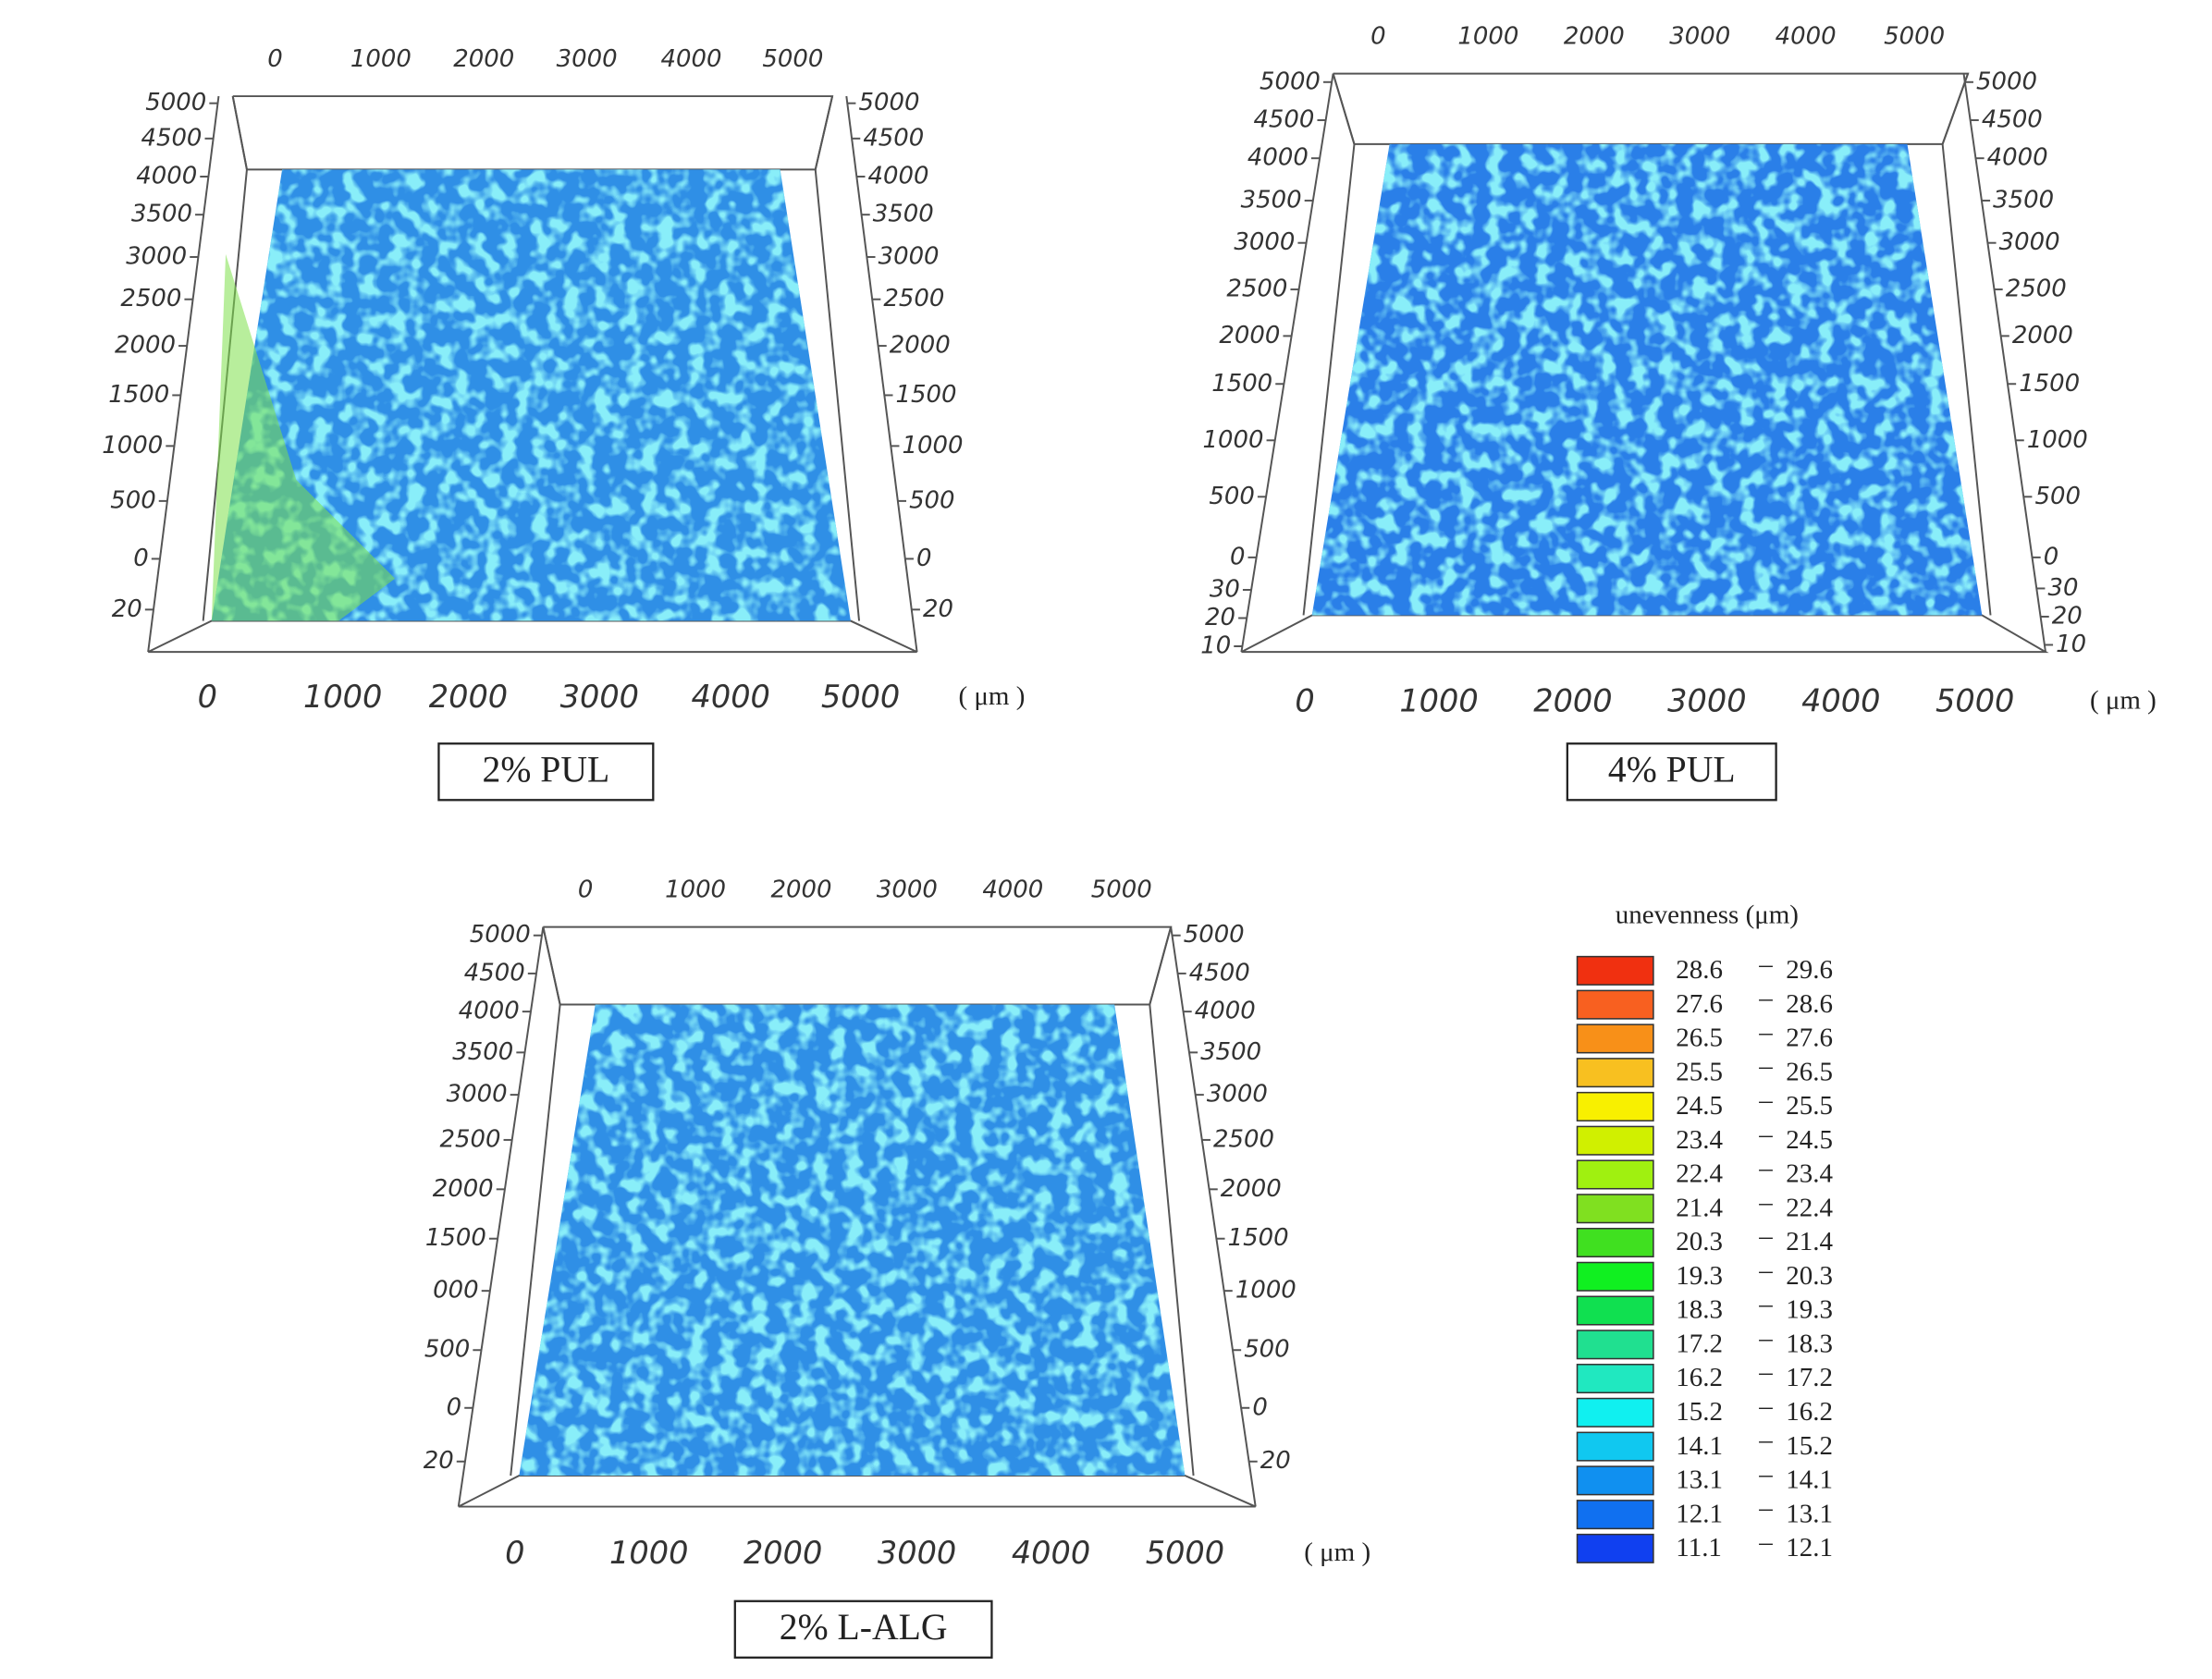 The width and height of the screenshot is (2212, 1679). I want to click on surface-texture, so click(853, 1240).